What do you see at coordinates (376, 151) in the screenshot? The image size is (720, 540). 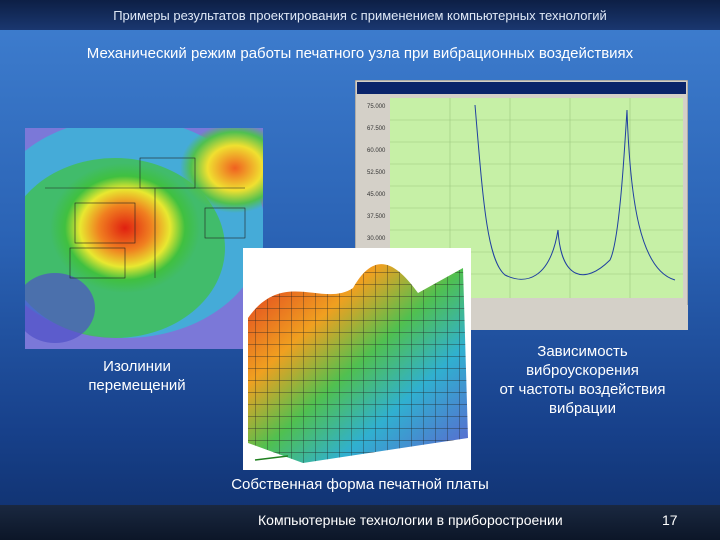 I see `y-tick-label: 60.000` at bounding box center [376, 151].